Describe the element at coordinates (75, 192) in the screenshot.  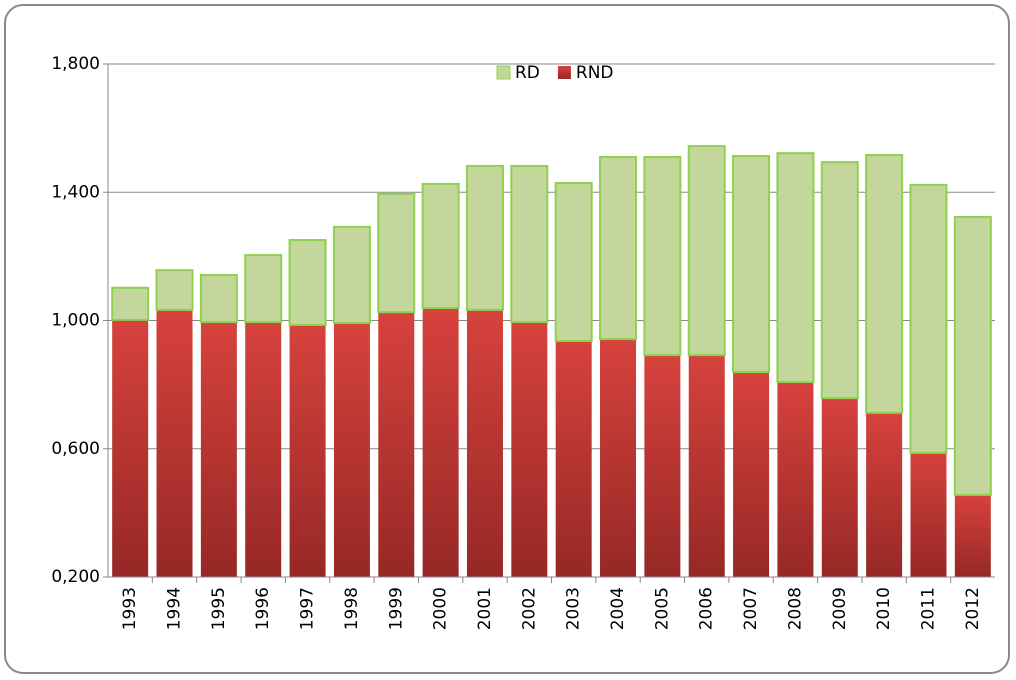
I see `y-tick-label: 1,400` at that location.